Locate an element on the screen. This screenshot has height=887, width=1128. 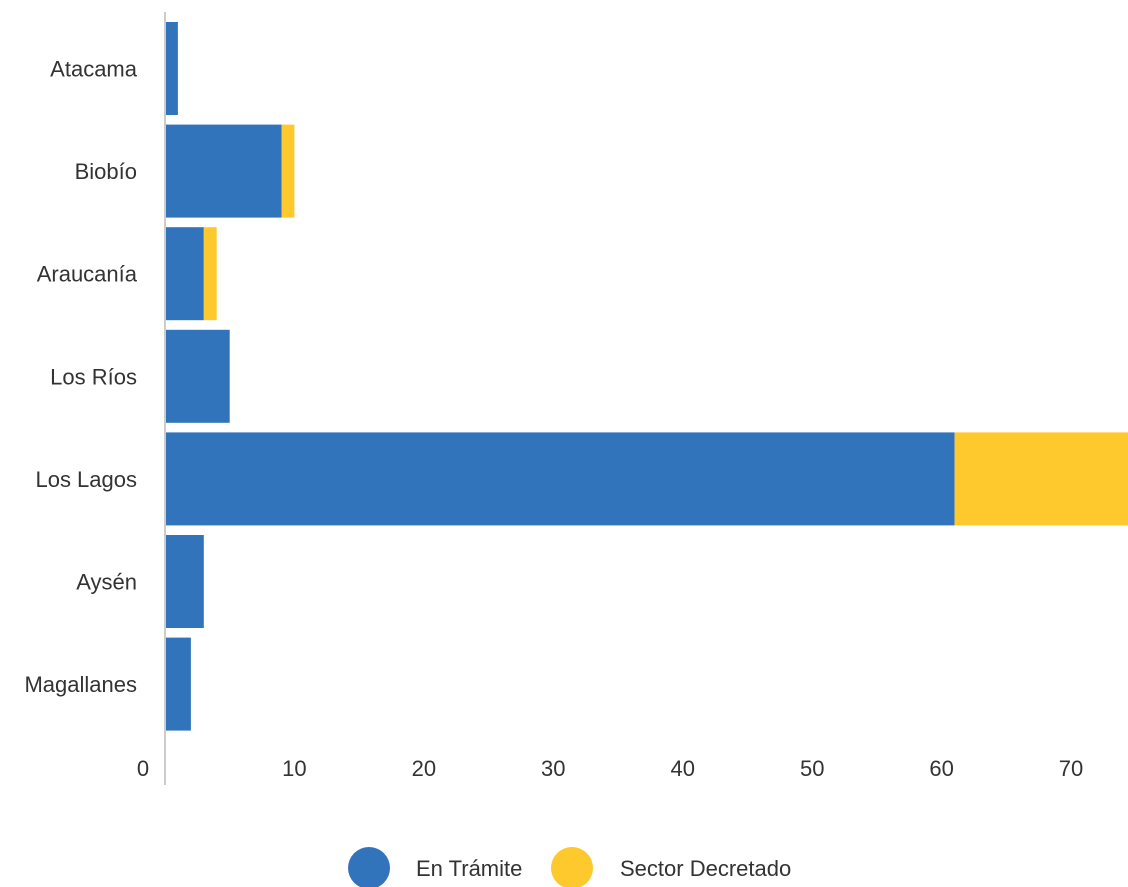
category-label-atacama: Atacama is located at coordinates (94, 69).